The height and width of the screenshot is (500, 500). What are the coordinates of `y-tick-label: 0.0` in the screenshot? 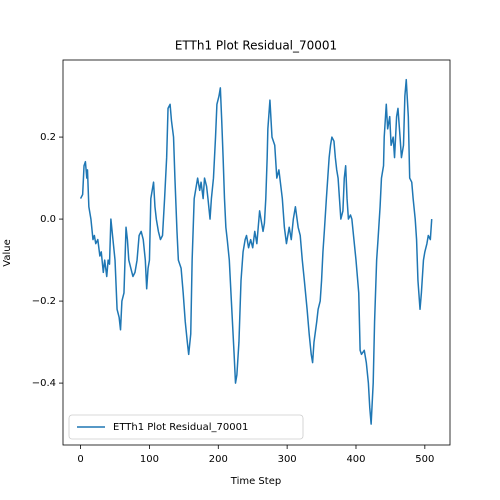 It's located at (48, 219).